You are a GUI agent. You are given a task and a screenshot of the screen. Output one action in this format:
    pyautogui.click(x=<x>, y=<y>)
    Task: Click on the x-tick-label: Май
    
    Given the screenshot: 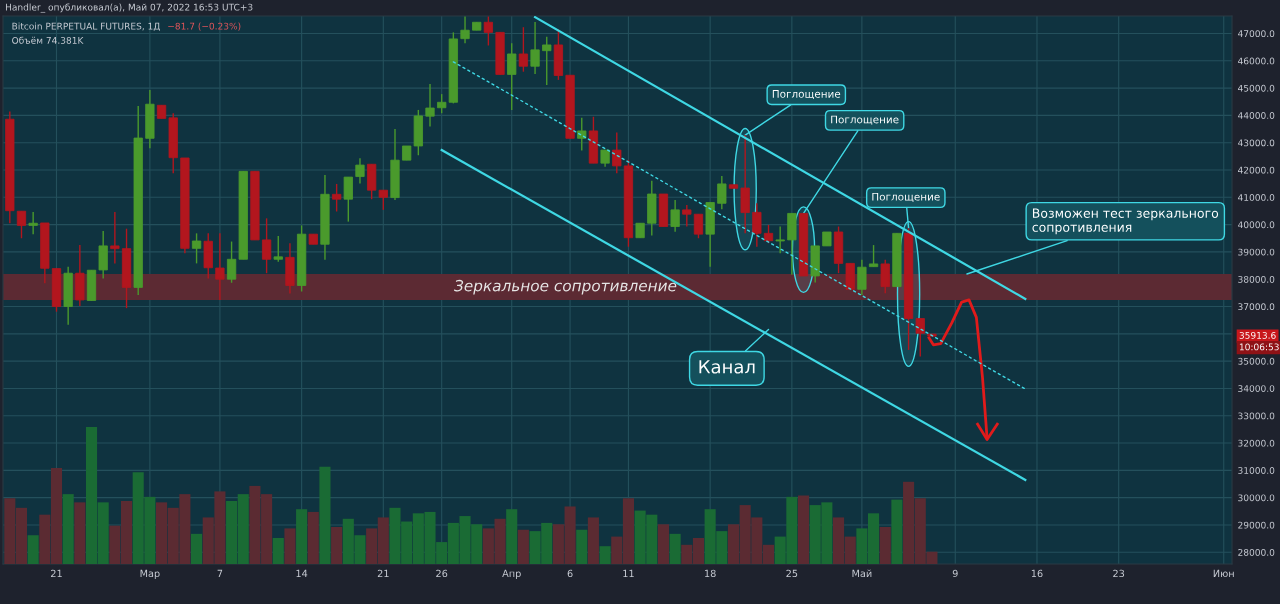 What is the action you would take?
    pyautogui.click(x=862, y=573)
    